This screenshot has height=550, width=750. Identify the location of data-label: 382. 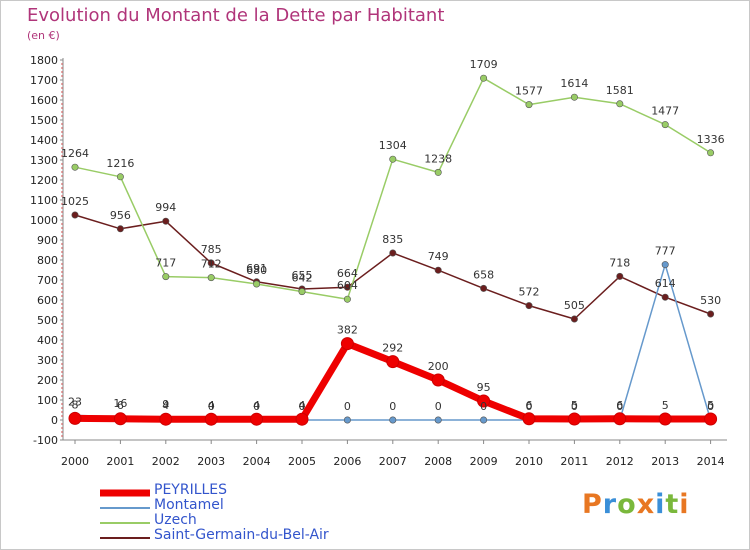
(347, 330).